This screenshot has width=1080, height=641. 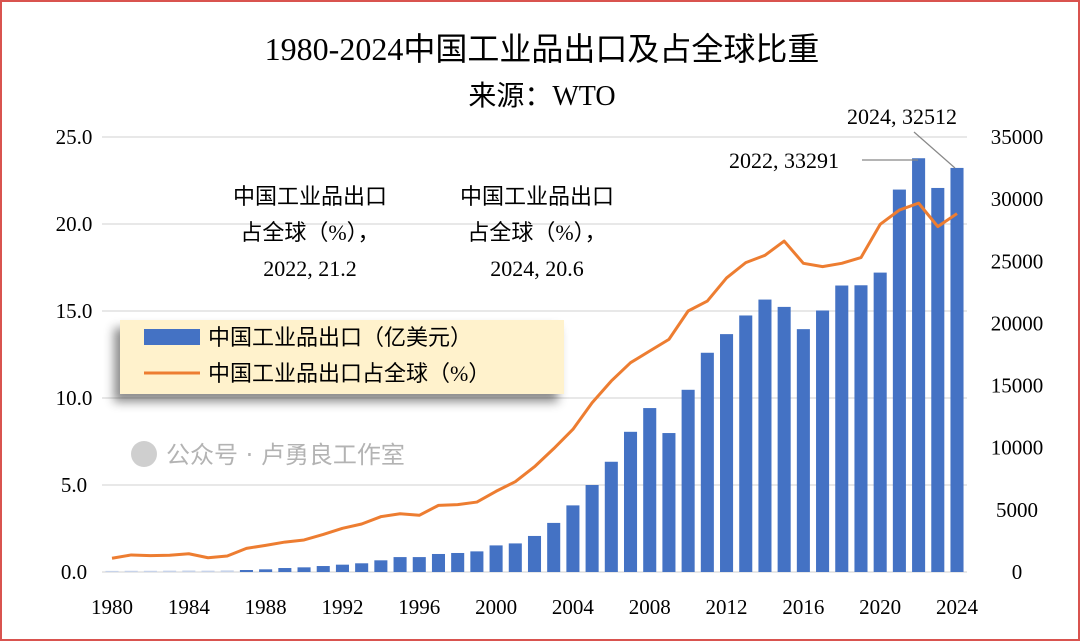 I want to click on chart-title: 1980-2024中国工业品出口及占全球比重, so click(x=542, y=49).